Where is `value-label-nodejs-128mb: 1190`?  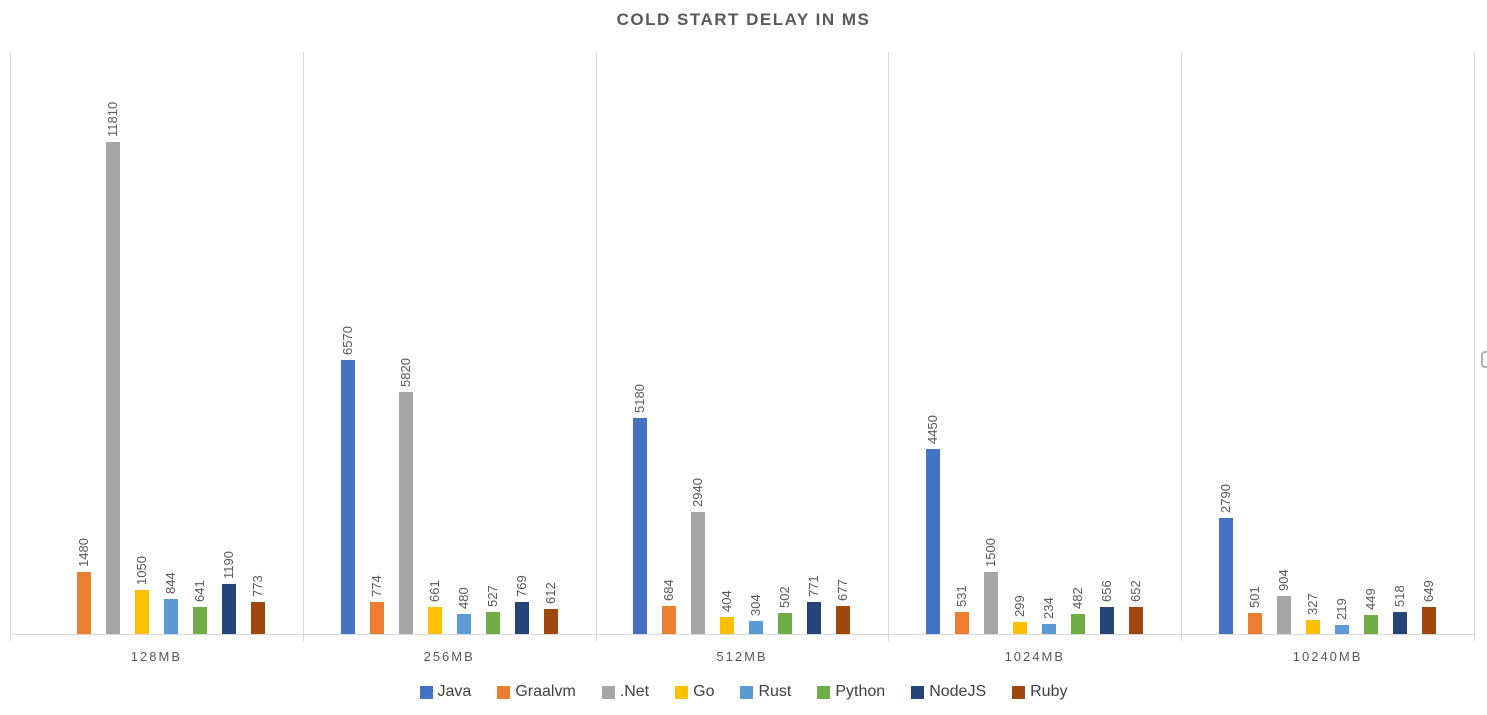 value-label-nodejs-128mb: 1190 is located at coordinates (228, 565).